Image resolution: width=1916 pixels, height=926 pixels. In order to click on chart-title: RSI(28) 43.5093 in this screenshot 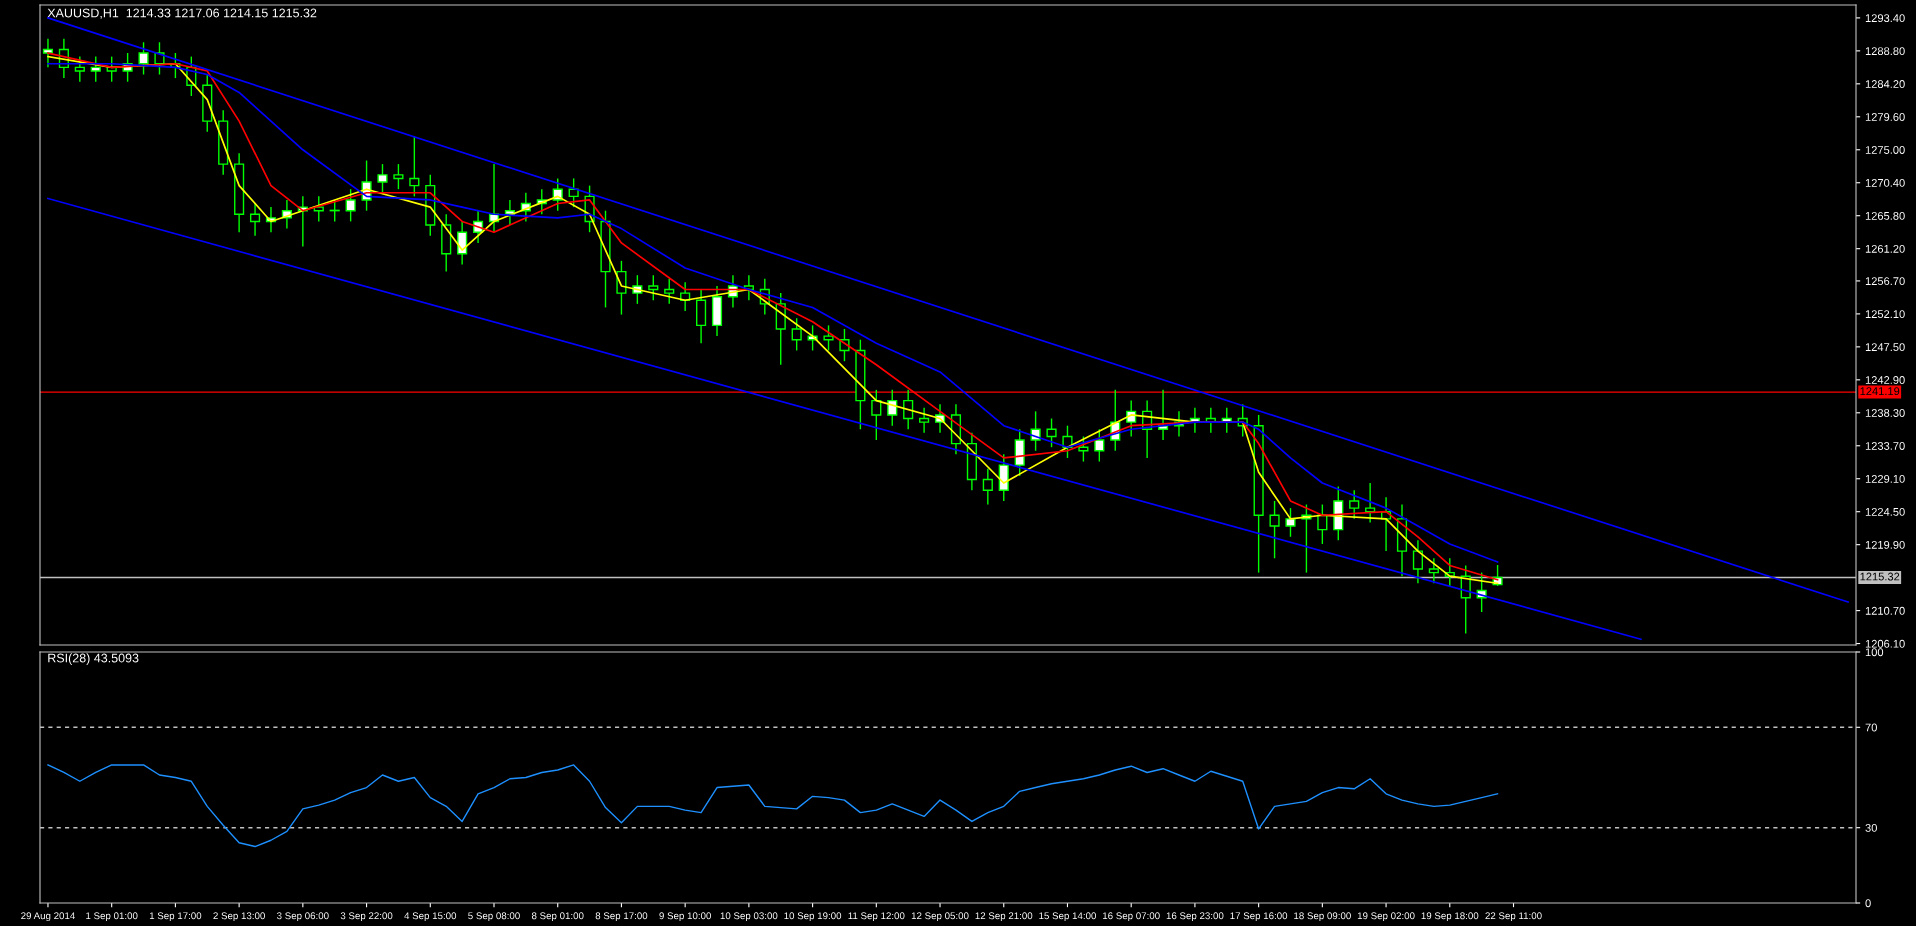, I will do `click(93, 659)`.